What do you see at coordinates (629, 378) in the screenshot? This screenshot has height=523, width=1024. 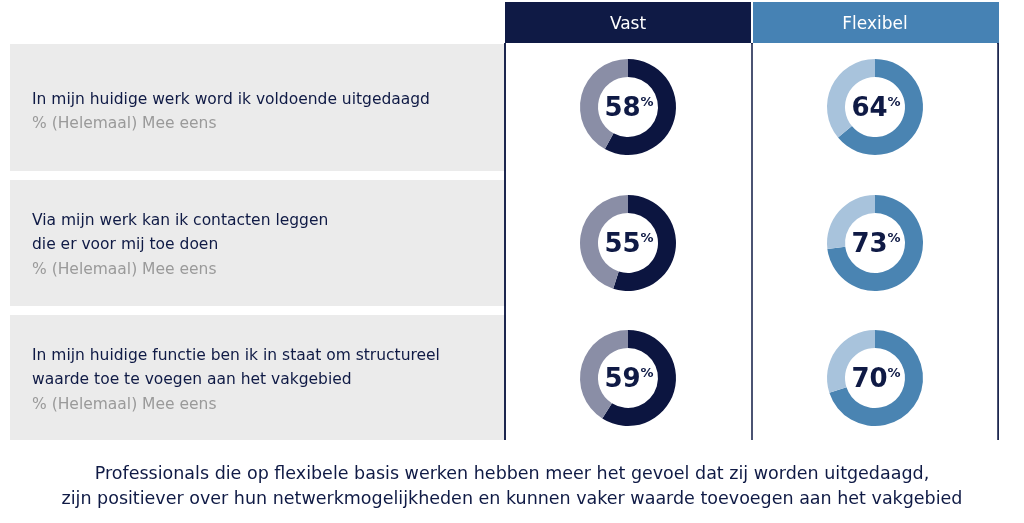 I see `data-label: 59$^{%}$` at bounding box center [629, 378].